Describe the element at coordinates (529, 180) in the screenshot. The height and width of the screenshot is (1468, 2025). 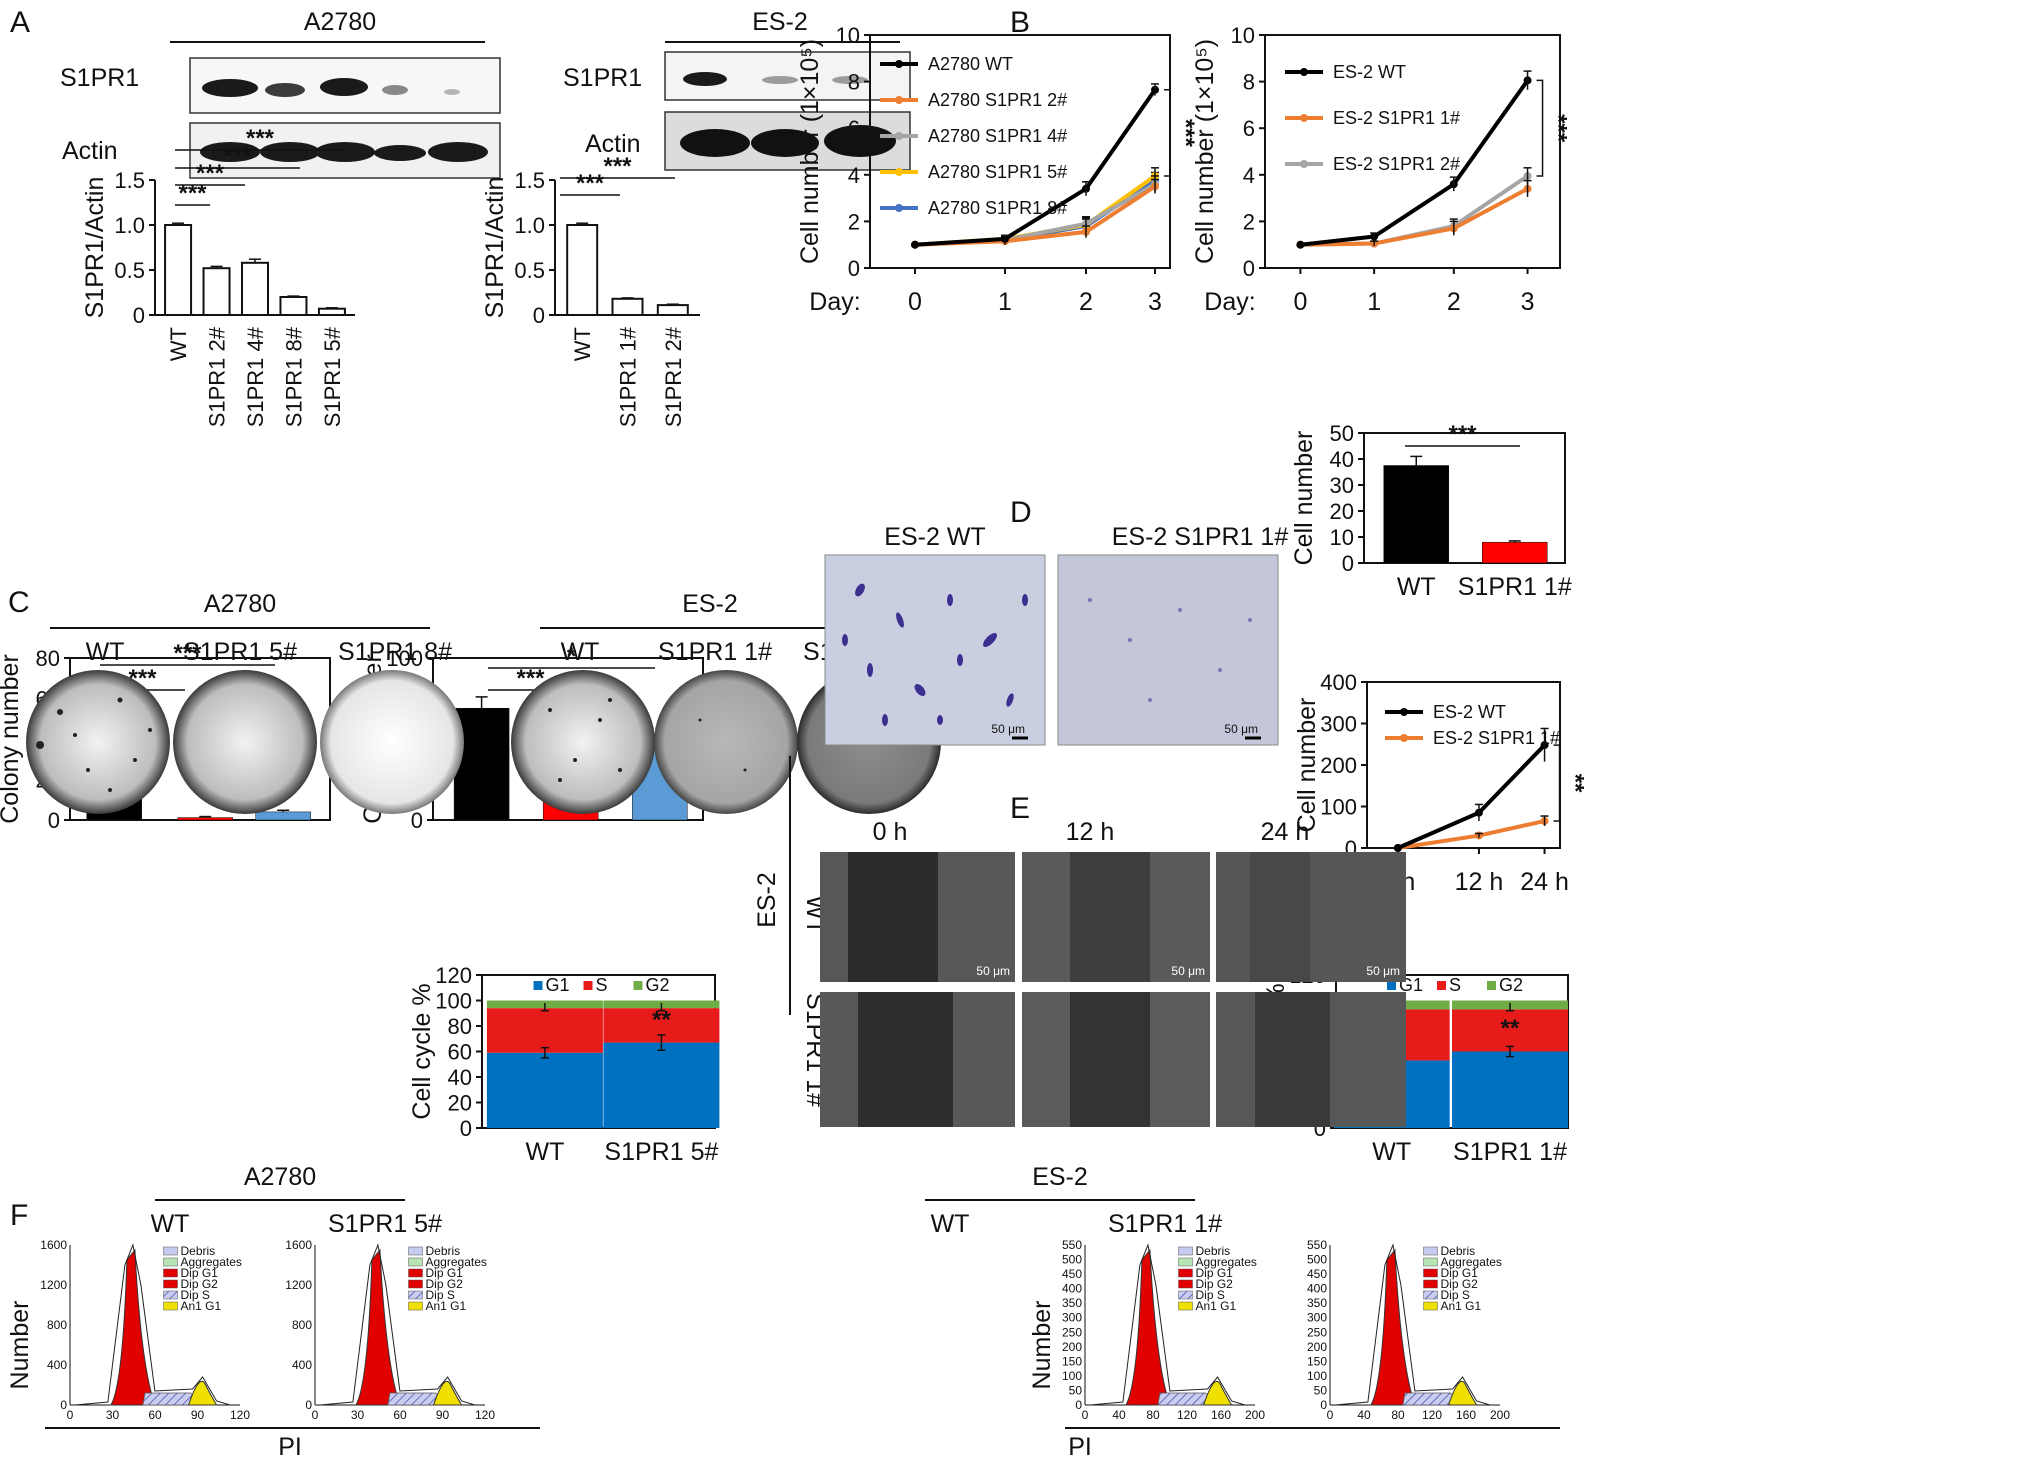
I see `y-tick-label: 1.5` at that location.